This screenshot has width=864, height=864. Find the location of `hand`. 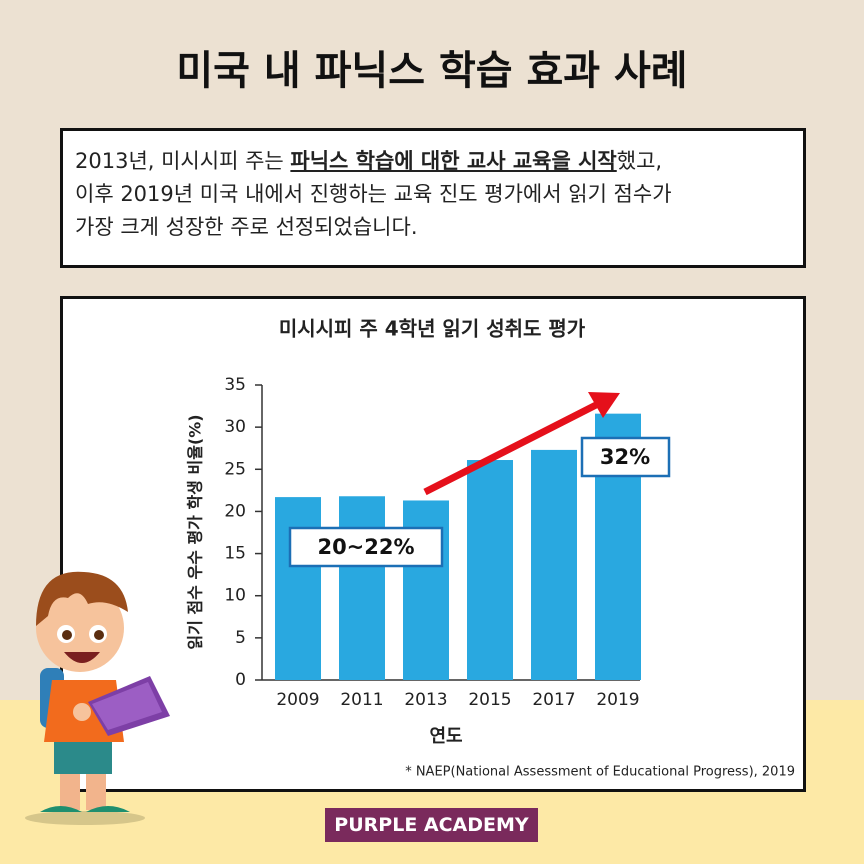

hand is located at coordinates (82, 712).